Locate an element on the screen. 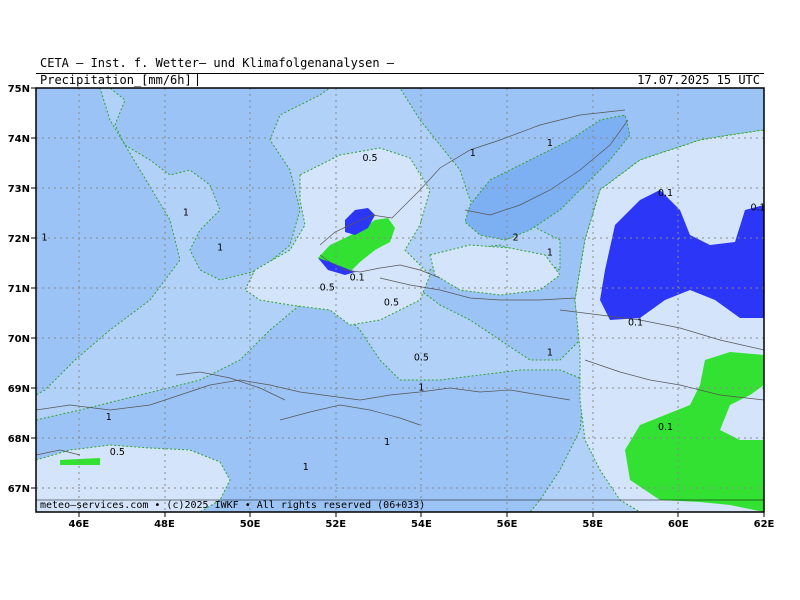 The height and width of the screenshot is (600, 800). lat-label-73N: 73N is located at coordinates (19, 189).